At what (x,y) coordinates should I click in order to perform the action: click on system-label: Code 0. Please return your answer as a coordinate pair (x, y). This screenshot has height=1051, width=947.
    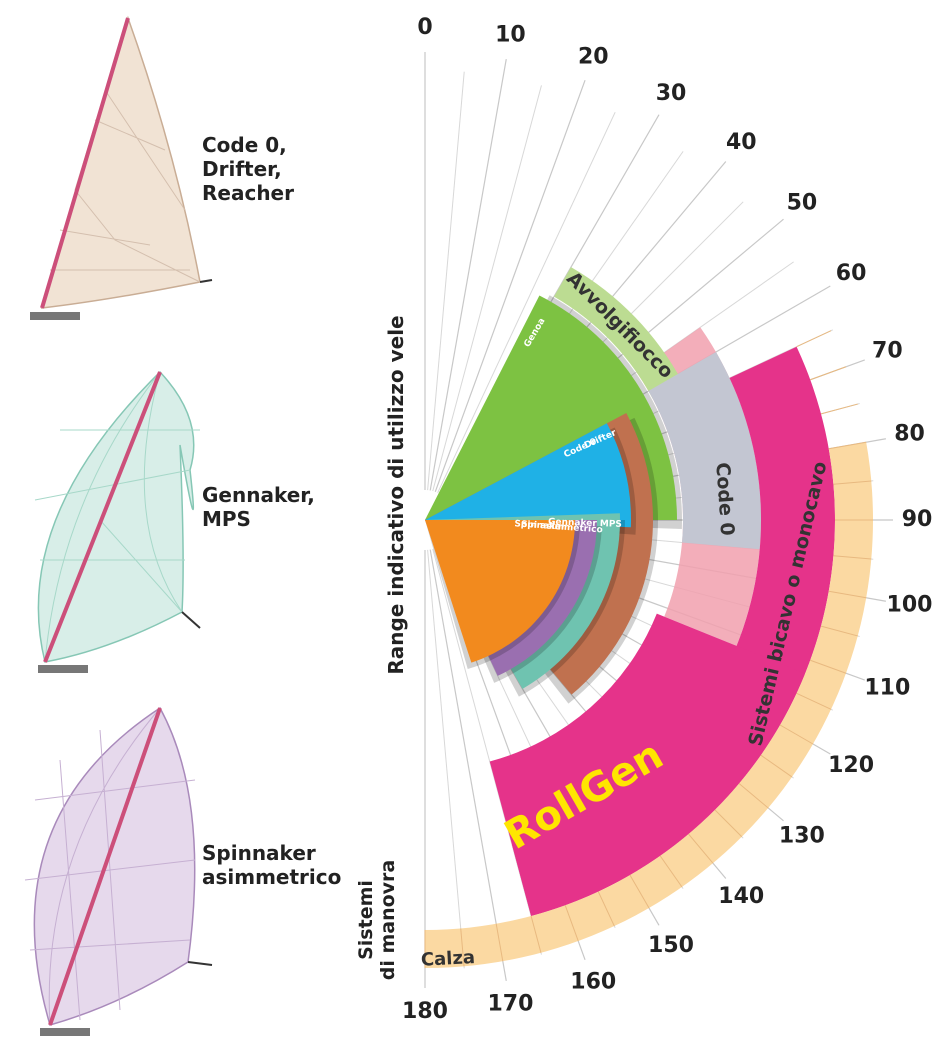
    Looking at the image, I should click on (724, 499).